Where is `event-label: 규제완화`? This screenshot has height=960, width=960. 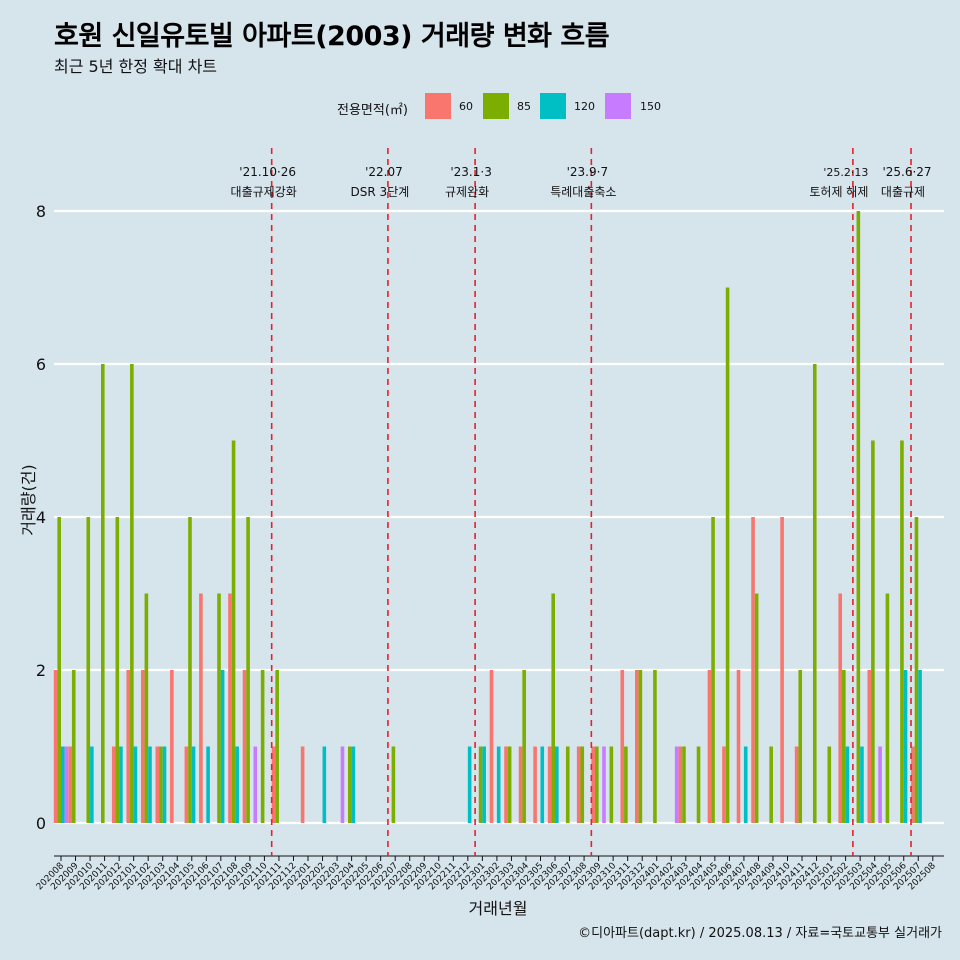
event-label: 규제완화 is located at coordinates (467, 192).